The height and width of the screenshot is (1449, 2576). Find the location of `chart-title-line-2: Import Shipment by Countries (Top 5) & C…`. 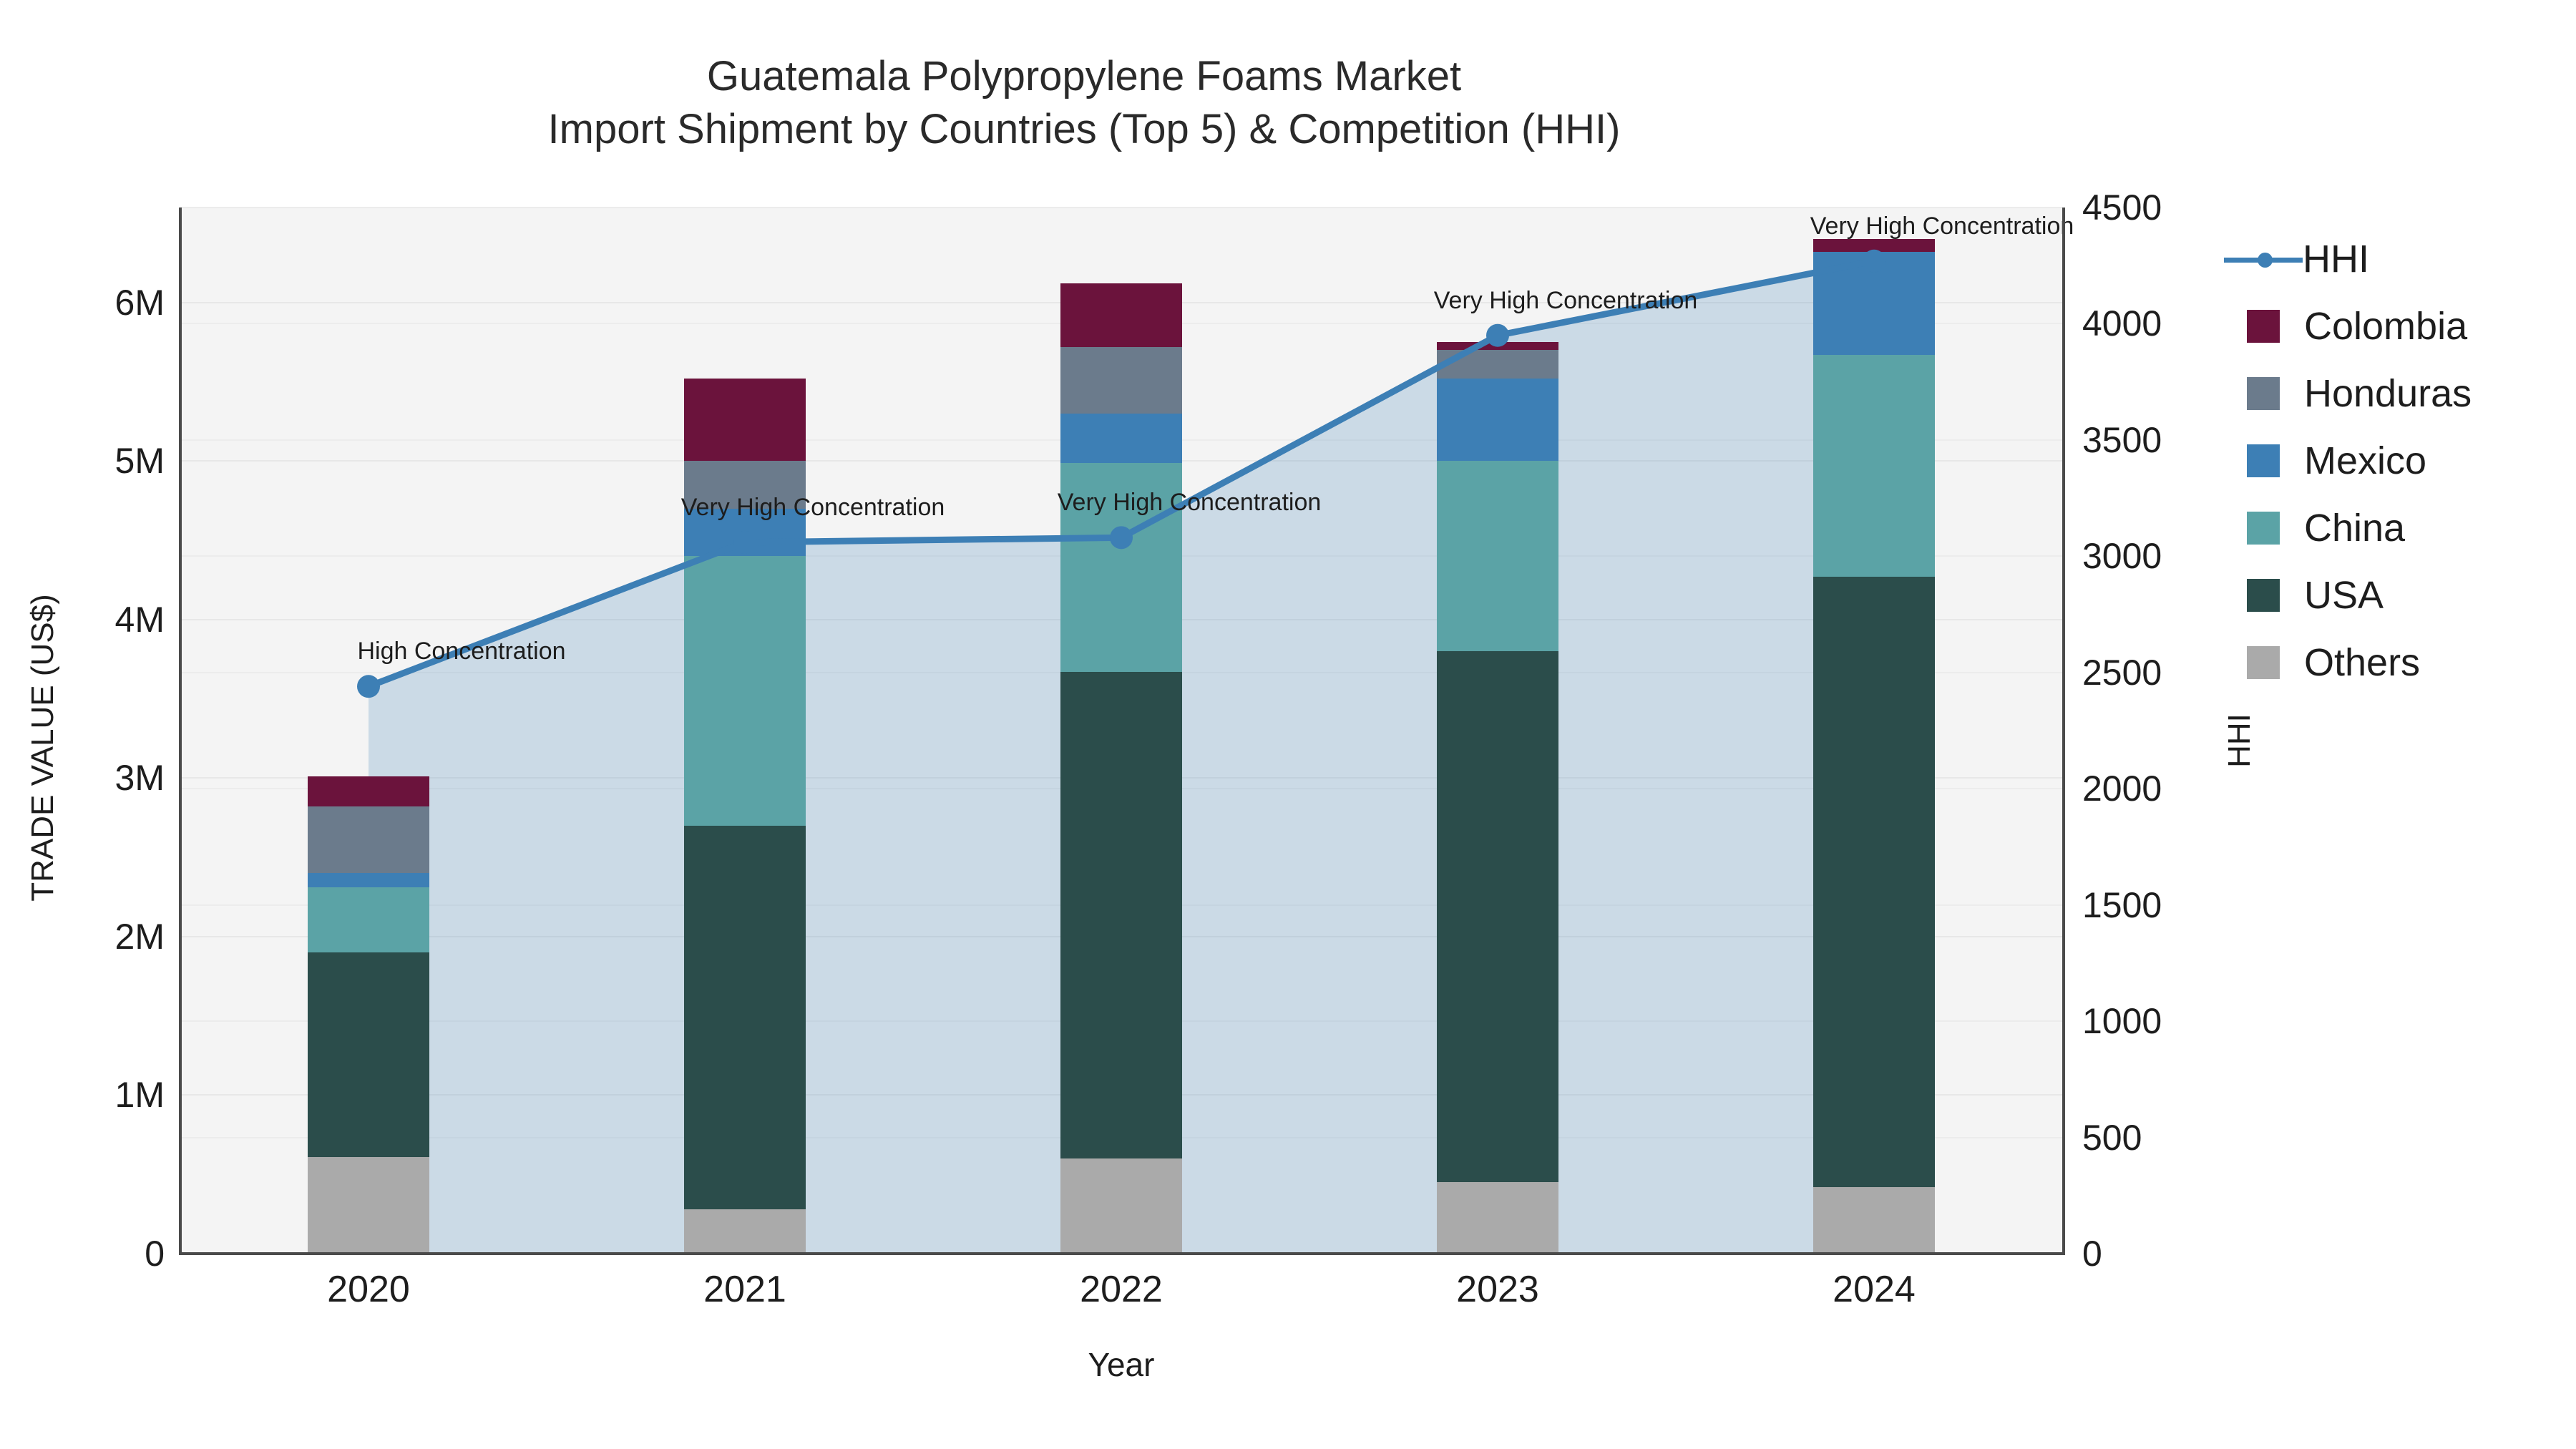

chart-title-line-2: Import Shipment by Countries (Top 5) & C… is located at coordinates (1084, 129).